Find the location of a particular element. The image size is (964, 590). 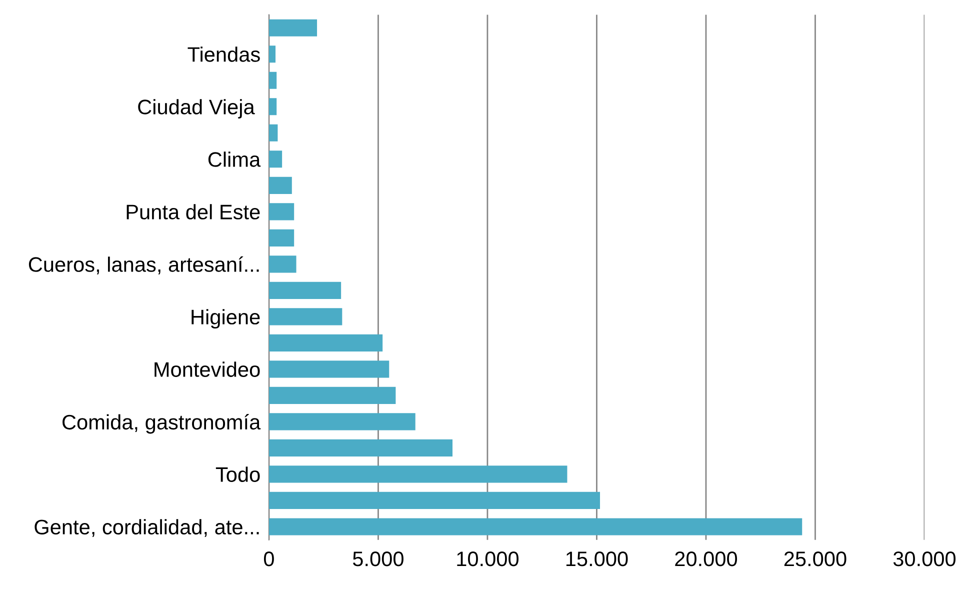

y-tick-label: Punta del Este is located at coordinates (193, 212).